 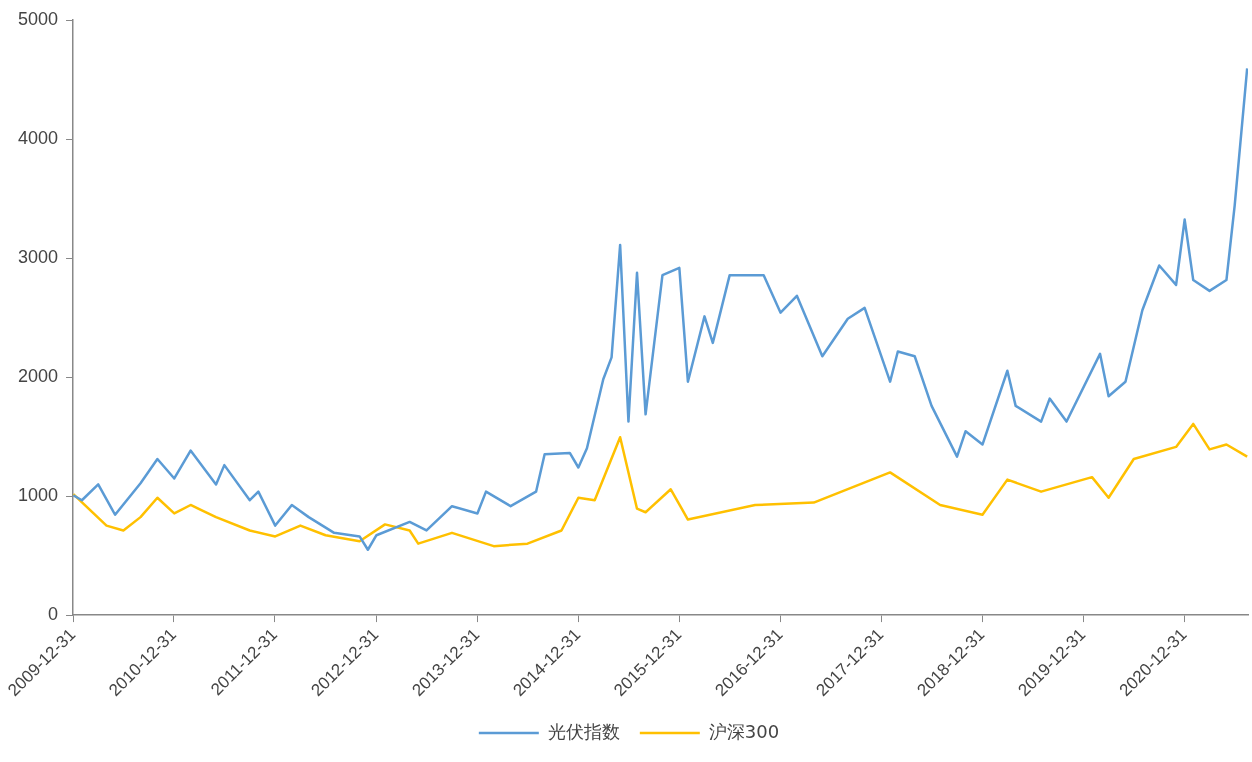 I want to click on y-tick-label: 0, so click(x=53, y=614).